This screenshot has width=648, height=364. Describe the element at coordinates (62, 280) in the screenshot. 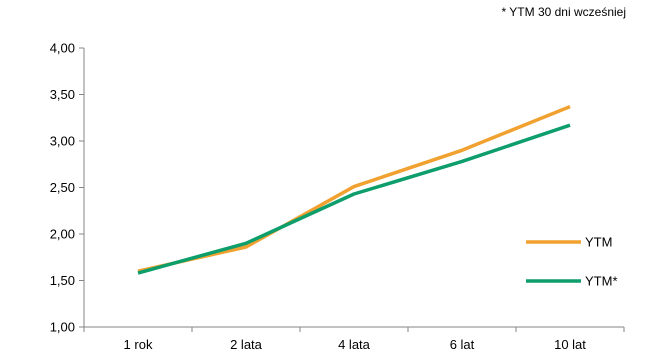

I see `y-tick-label: 1,50` at that location.